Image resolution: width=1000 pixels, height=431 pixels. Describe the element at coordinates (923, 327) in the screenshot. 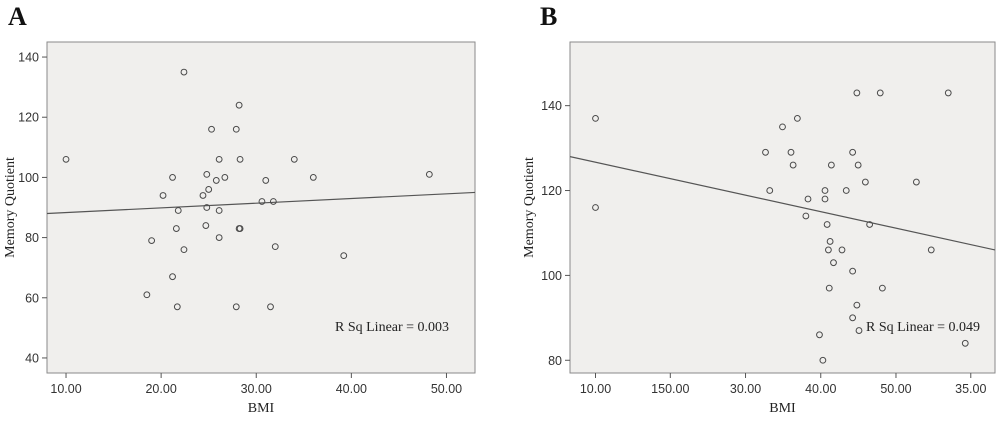

I see `r-squared-annotation: R Sq Linear = 0.049` at that location.